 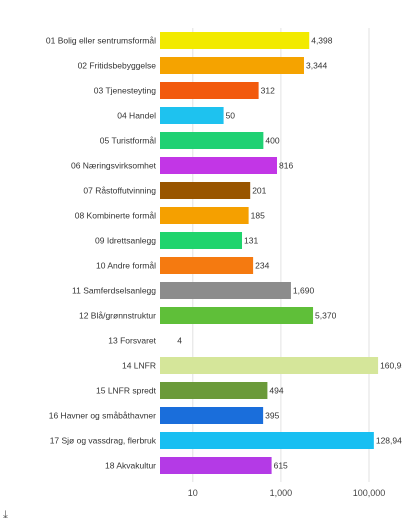 What do you see at coordinates (126, 391) in the screenshot?
I see `category-label: 15 LNFR spredt` at bounding box center [126, 391].